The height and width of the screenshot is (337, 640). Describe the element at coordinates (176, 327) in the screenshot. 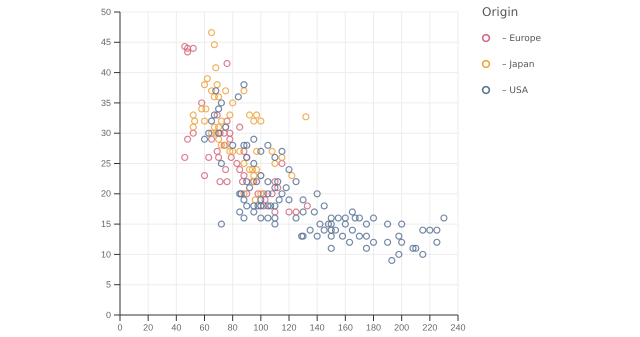

I see `x-tick-label: 40` at that location.